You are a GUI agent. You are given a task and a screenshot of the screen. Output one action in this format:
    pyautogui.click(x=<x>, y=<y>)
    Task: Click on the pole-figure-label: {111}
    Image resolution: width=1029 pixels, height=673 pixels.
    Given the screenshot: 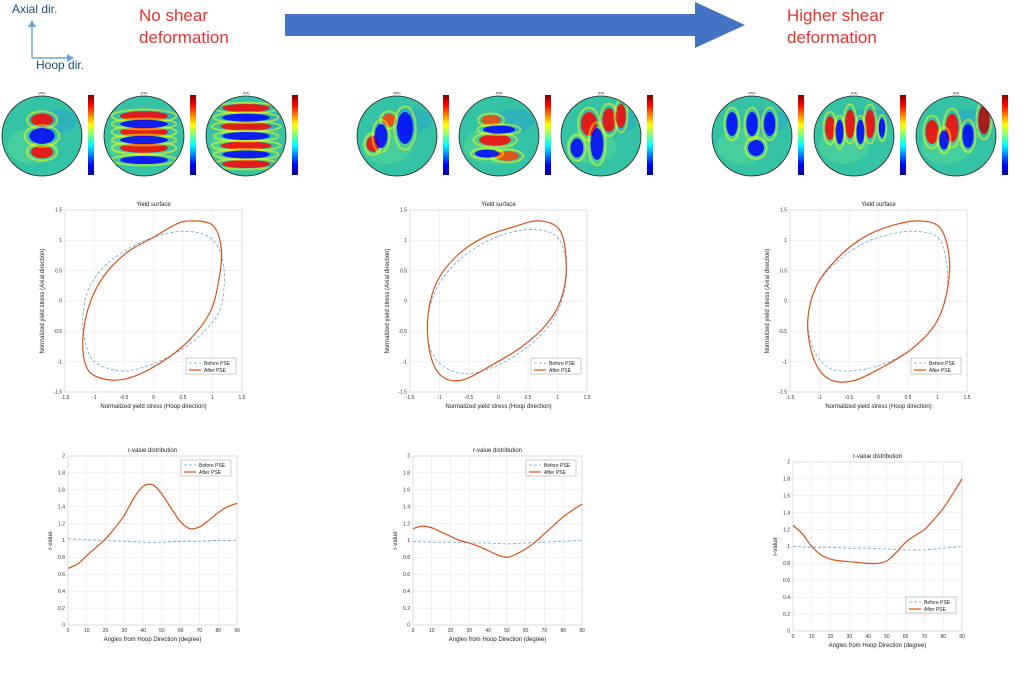 What is the action you would take?
    pyautogui.click(x=601, y=93)
    